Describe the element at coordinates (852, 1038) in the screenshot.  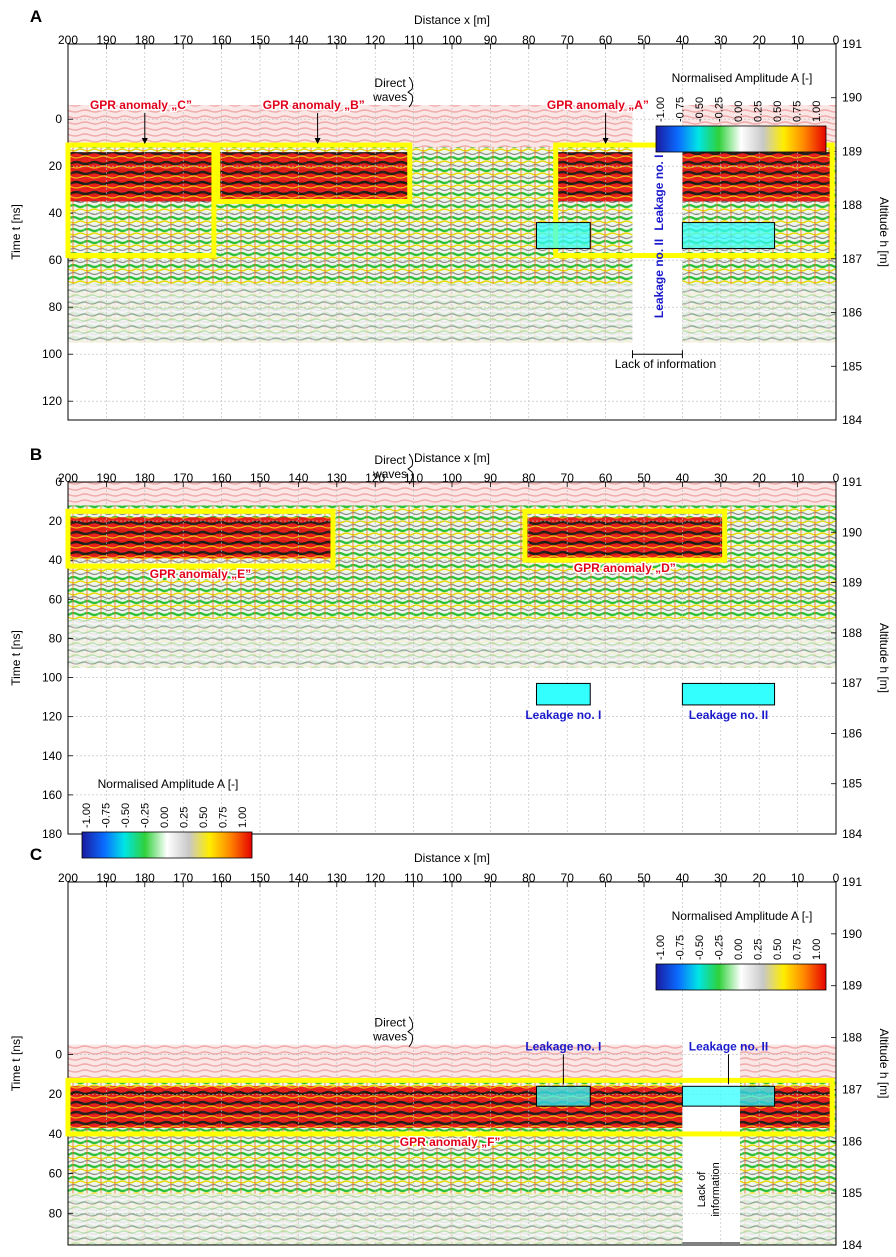
I see `altitude-tick-label: 188` at that location.